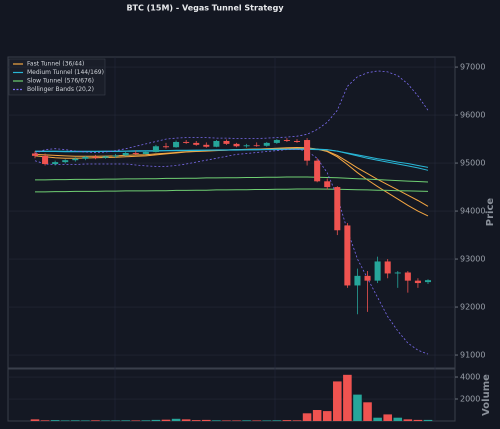 The height and width of the screenshot is (429, 500). Describe the element at coordinates (472, 211) in the screenshot. I see `y-tick-label: 94000` at that location.